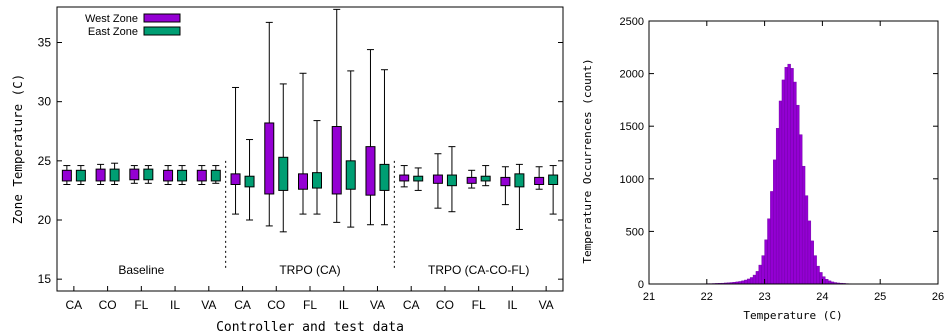 Image resolution: width=946 pixels, height=335 pixels. What do you see at coordinates (17, 149) in the screenshot?
I see `left-y-axis-label: Zone Temperature (C)` at bounding box center [17, 149].